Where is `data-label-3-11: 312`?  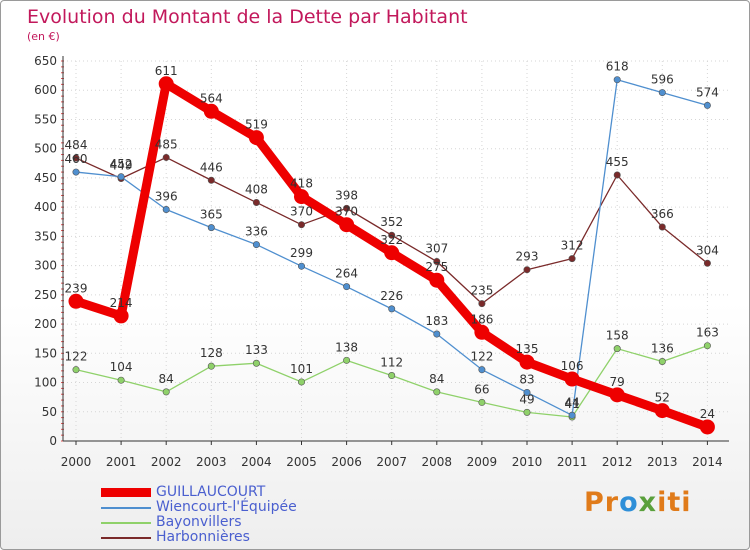
data-label-3-11: 312 is located at coordinates (572, 246).